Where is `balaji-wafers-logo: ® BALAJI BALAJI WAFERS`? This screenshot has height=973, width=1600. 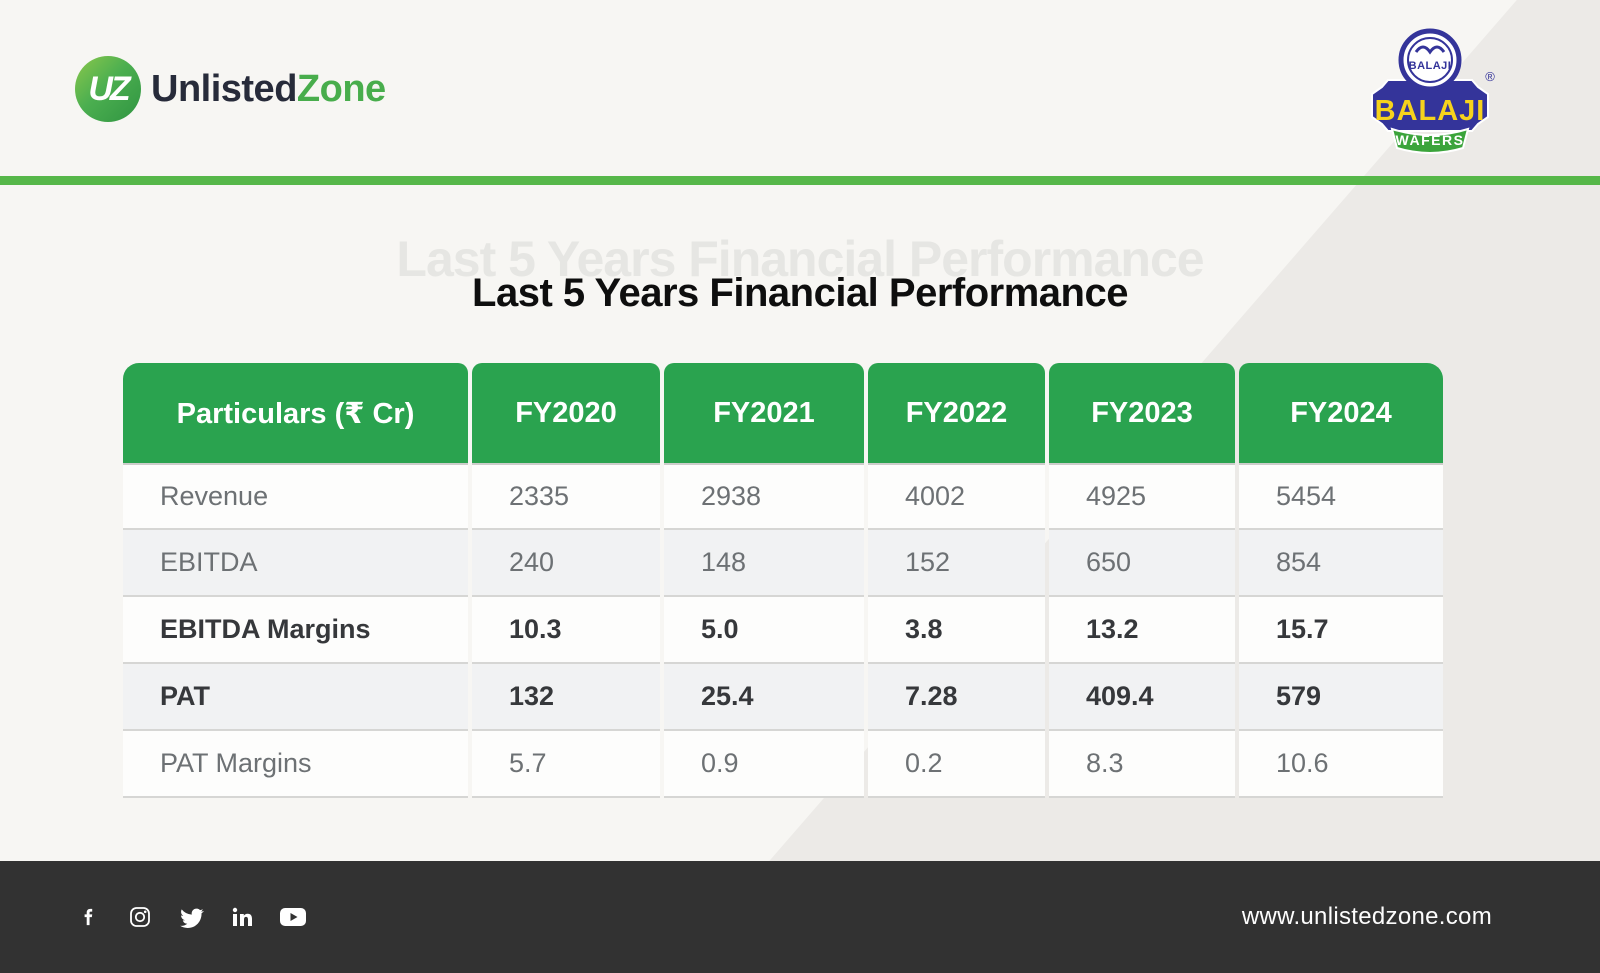 balaji-wafers-logo: ® BALAJI BALAJI WAFERS is located at coordinates (1430, 91).